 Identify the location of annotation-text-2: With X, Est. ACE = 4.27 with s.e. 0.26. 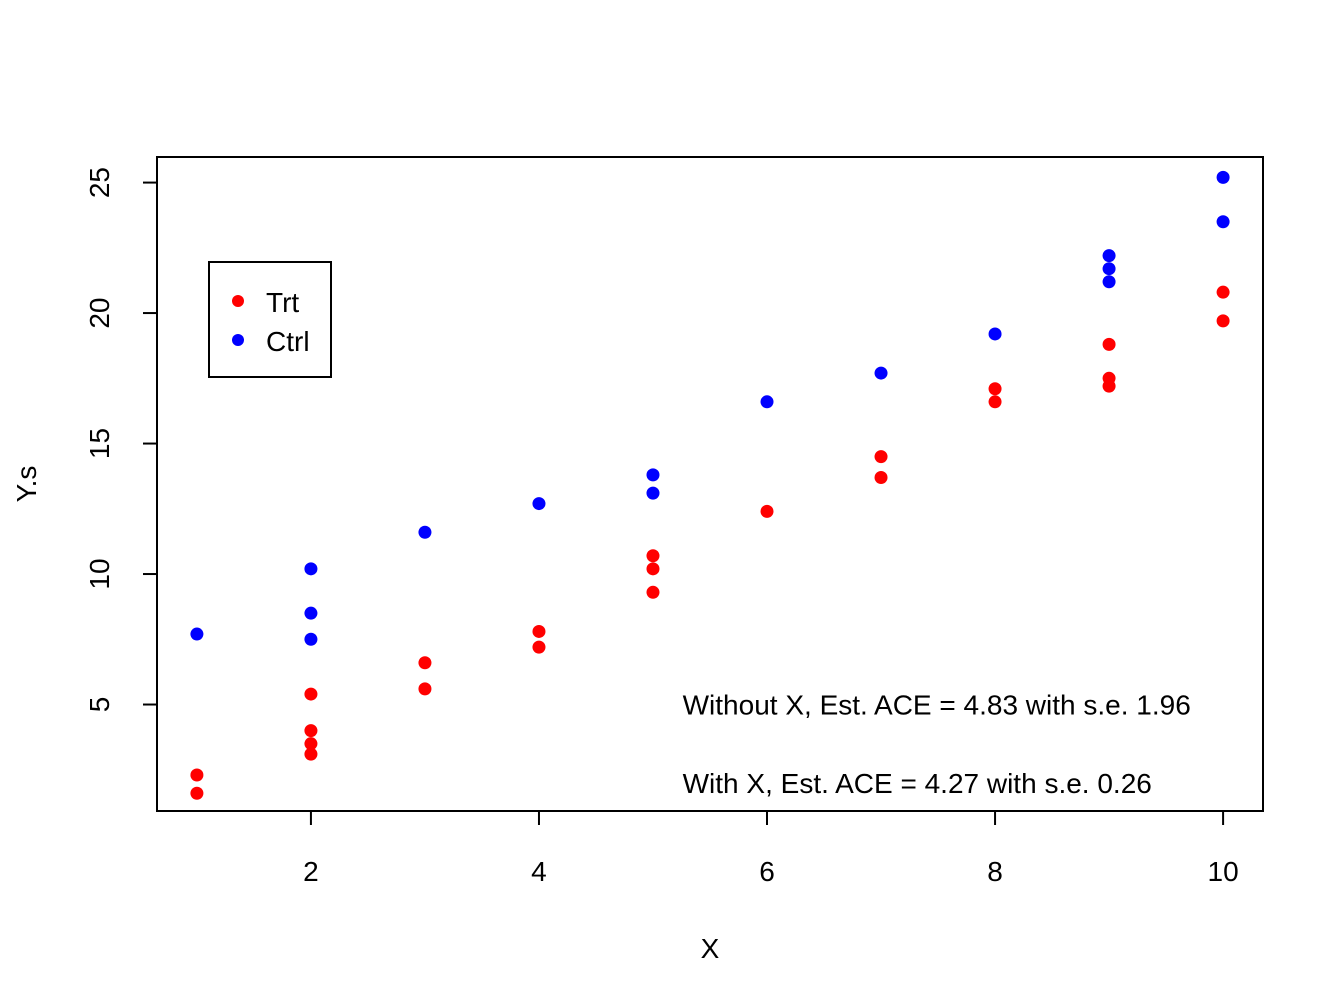
(917, 783).